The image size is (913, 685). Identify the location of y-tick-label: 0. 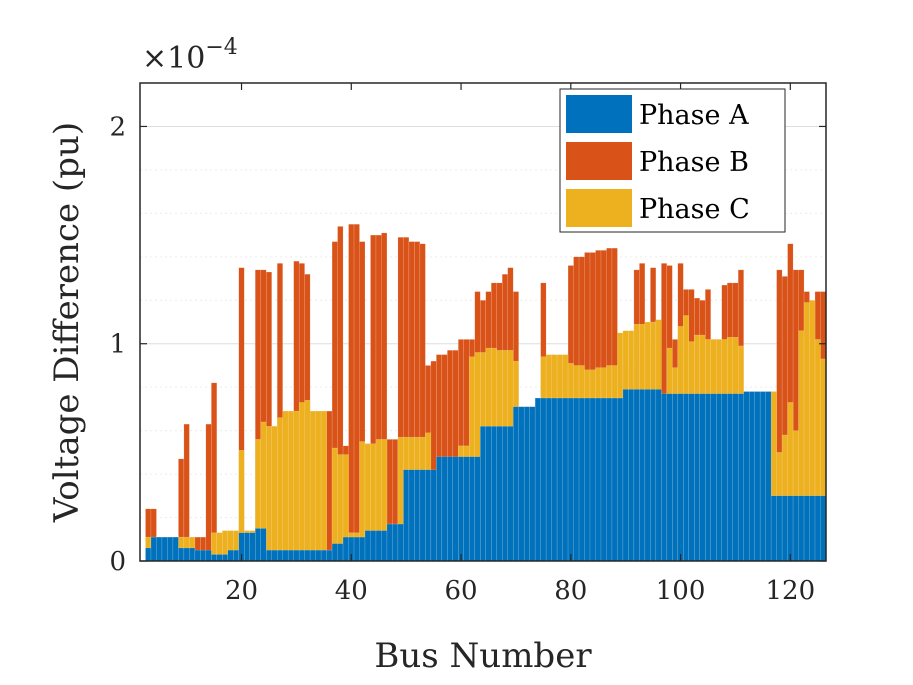
(117, 562).